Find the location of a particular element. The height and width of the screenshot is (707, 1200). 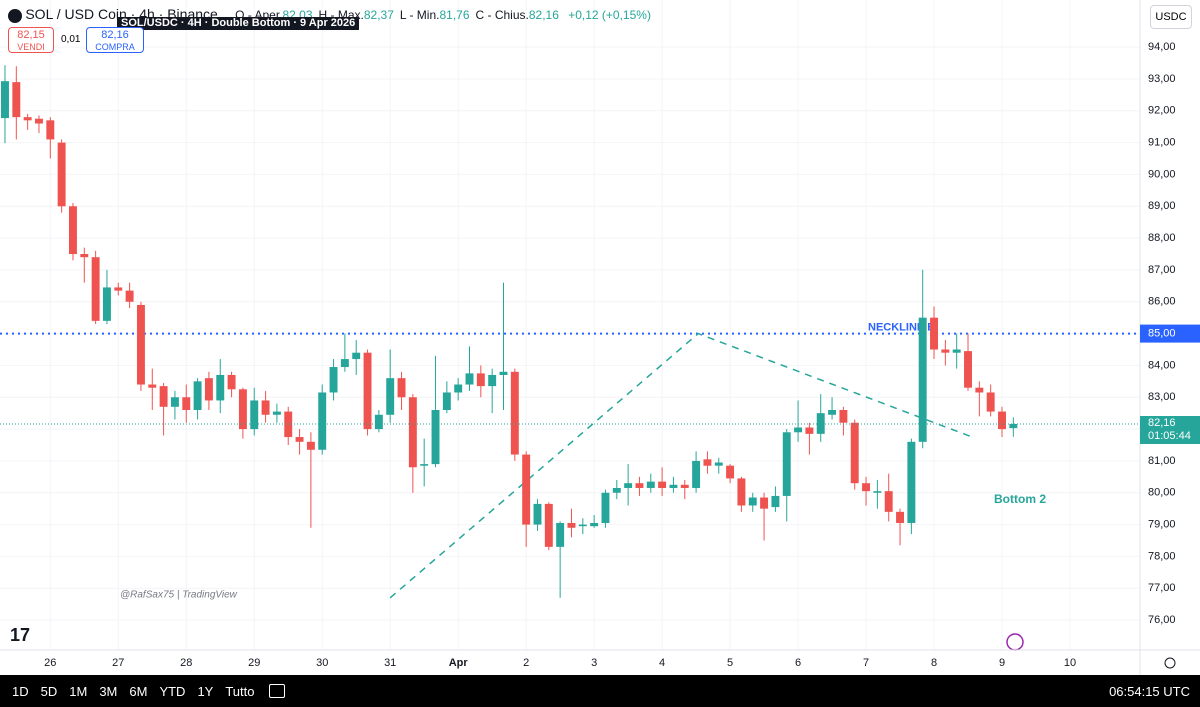

y-tick-label: 91,00 is located at coordinates (1162, 143).